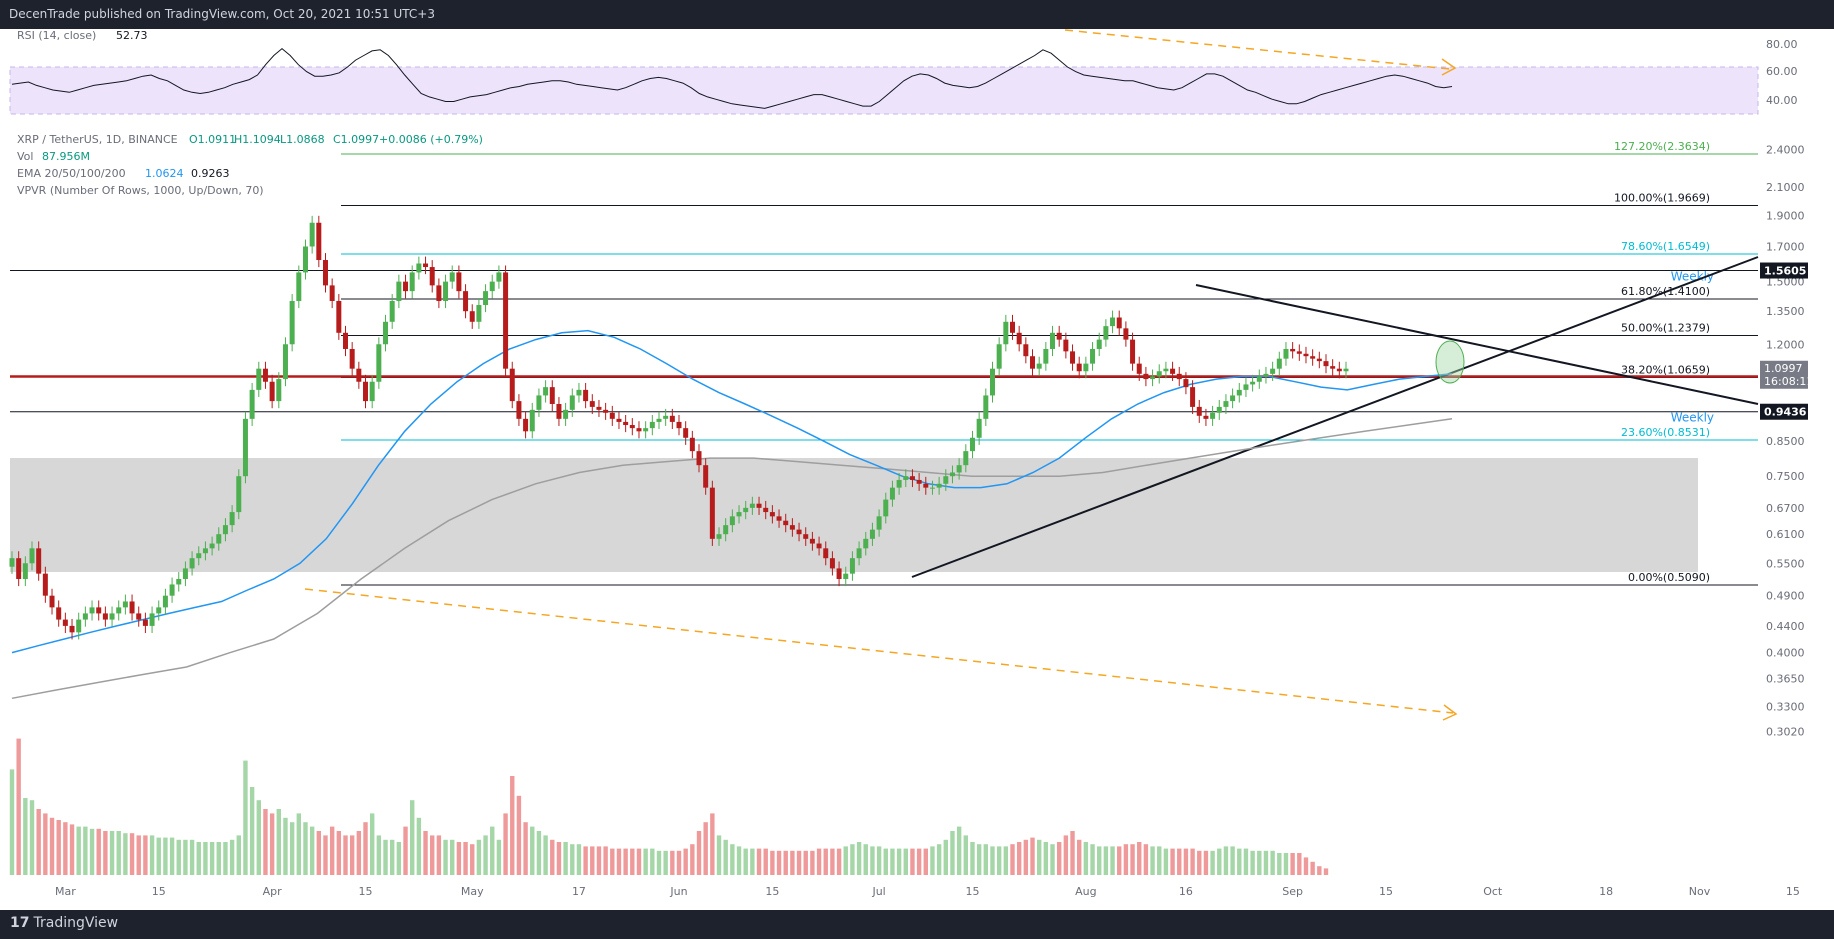  I want to click on symbol-label: XRP / TetherUS, 1D, BINANCE, so click(97, 139).